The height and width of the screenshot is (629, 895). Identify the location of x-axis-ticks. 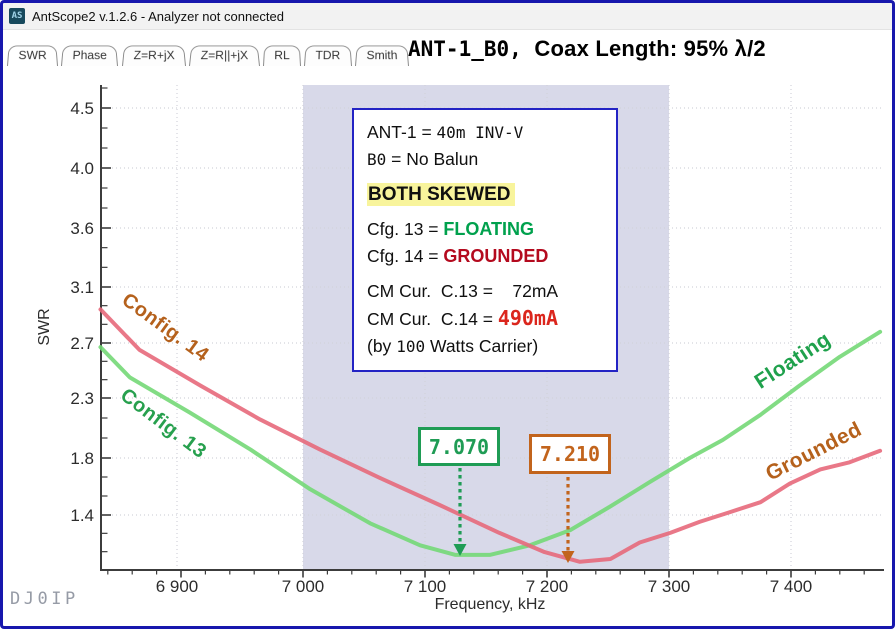
(486, 574).